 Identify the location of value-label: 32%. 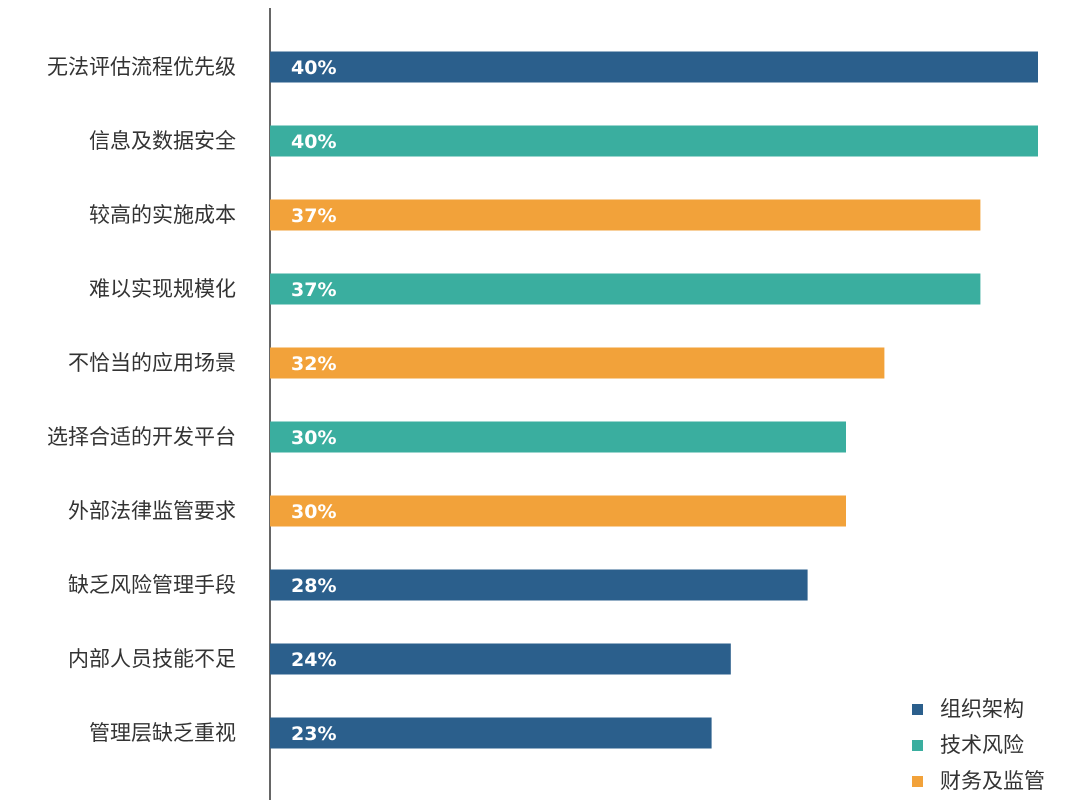
(313, 364).